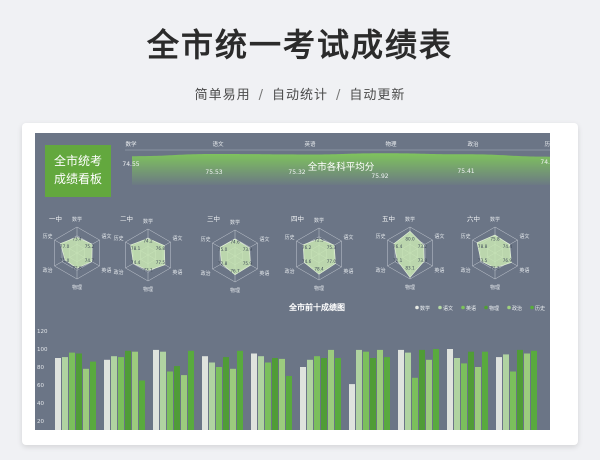 This screenshot has height=460, width=600. I want to click on radar-value-label: 76.9, so click(508, 260).